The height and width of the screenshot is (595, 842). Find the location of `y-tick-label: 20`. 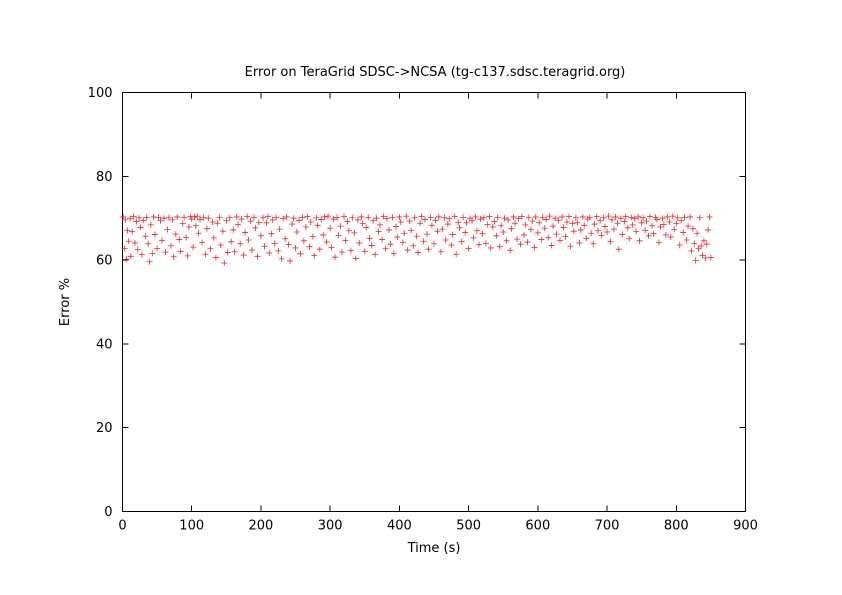

y-tick-label: 20 is located at coordinates (104, 428).